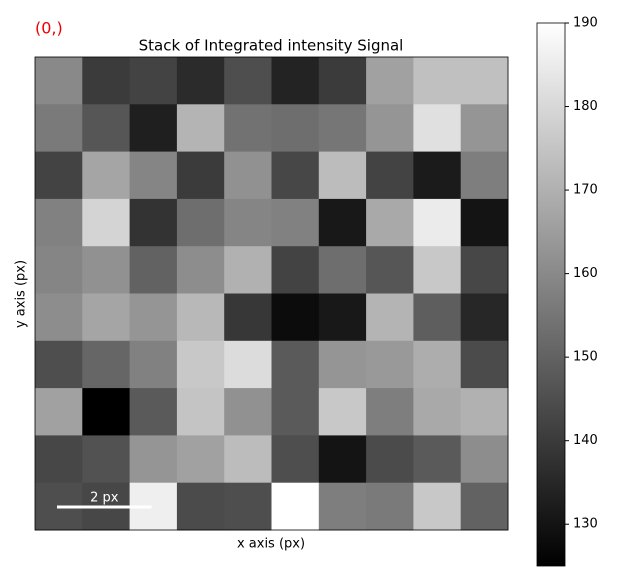  What do you see at coordinates (585, 106) in the screenshot?
I see `colorbar-tick-label: 180` at bounding box center [585, 106].